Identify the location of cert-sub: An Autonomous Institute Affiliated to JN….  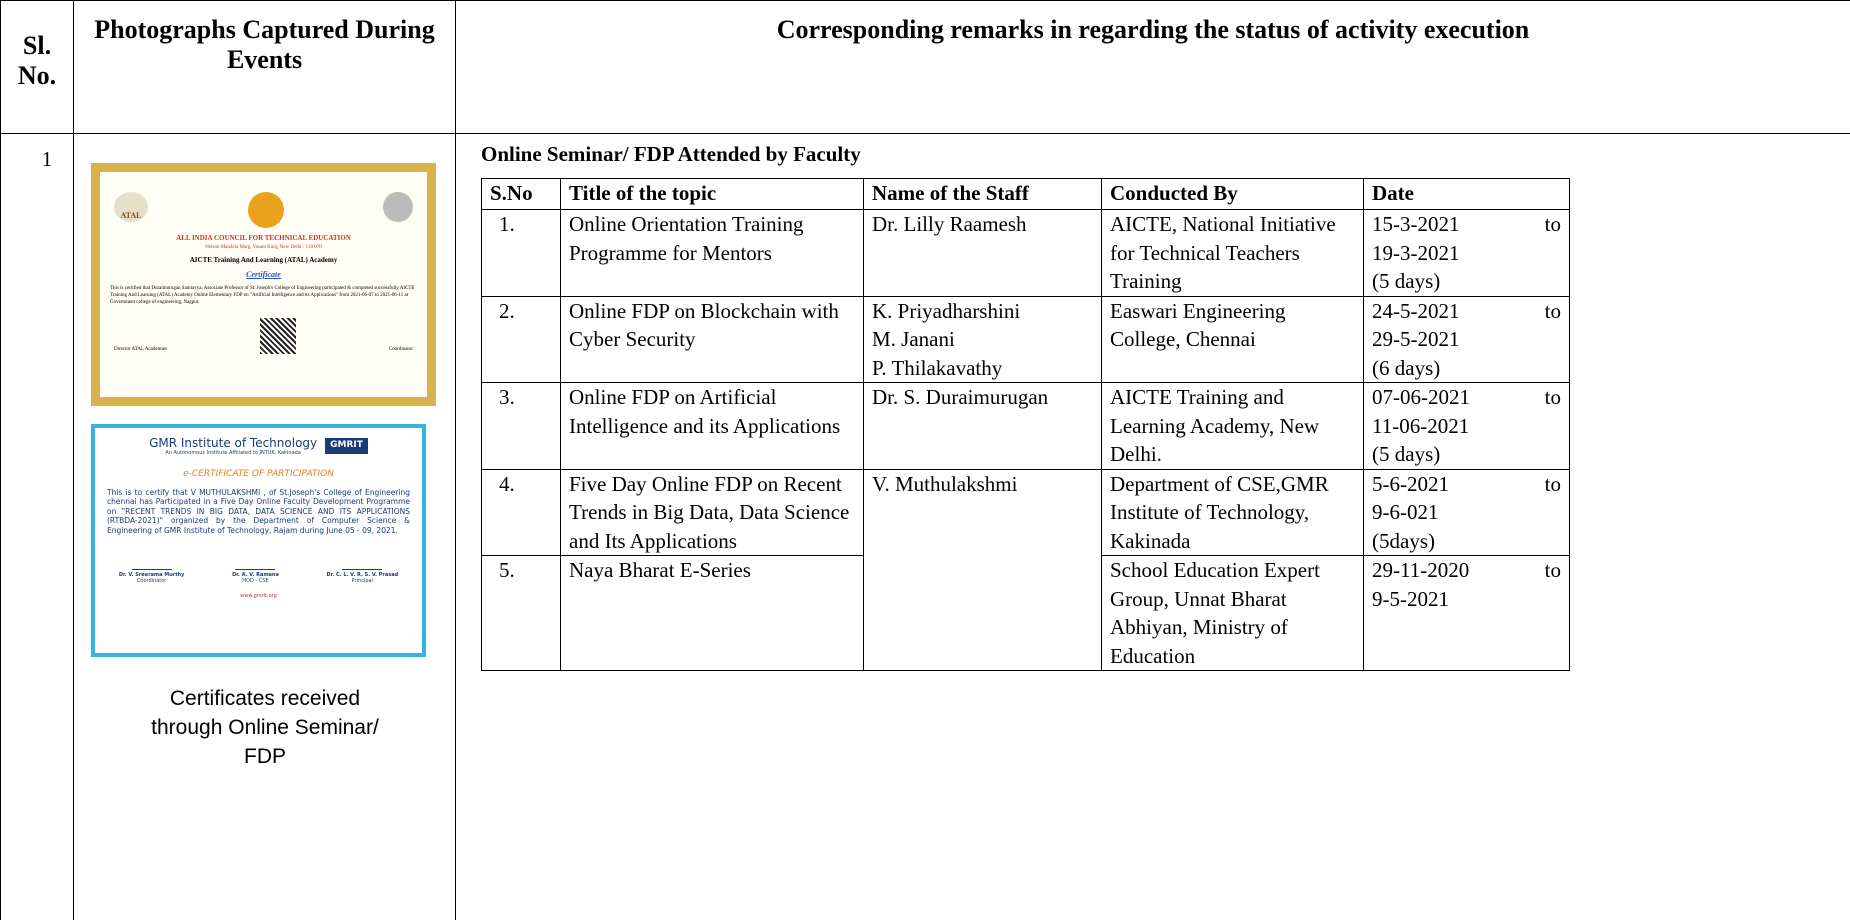
(233, 453).